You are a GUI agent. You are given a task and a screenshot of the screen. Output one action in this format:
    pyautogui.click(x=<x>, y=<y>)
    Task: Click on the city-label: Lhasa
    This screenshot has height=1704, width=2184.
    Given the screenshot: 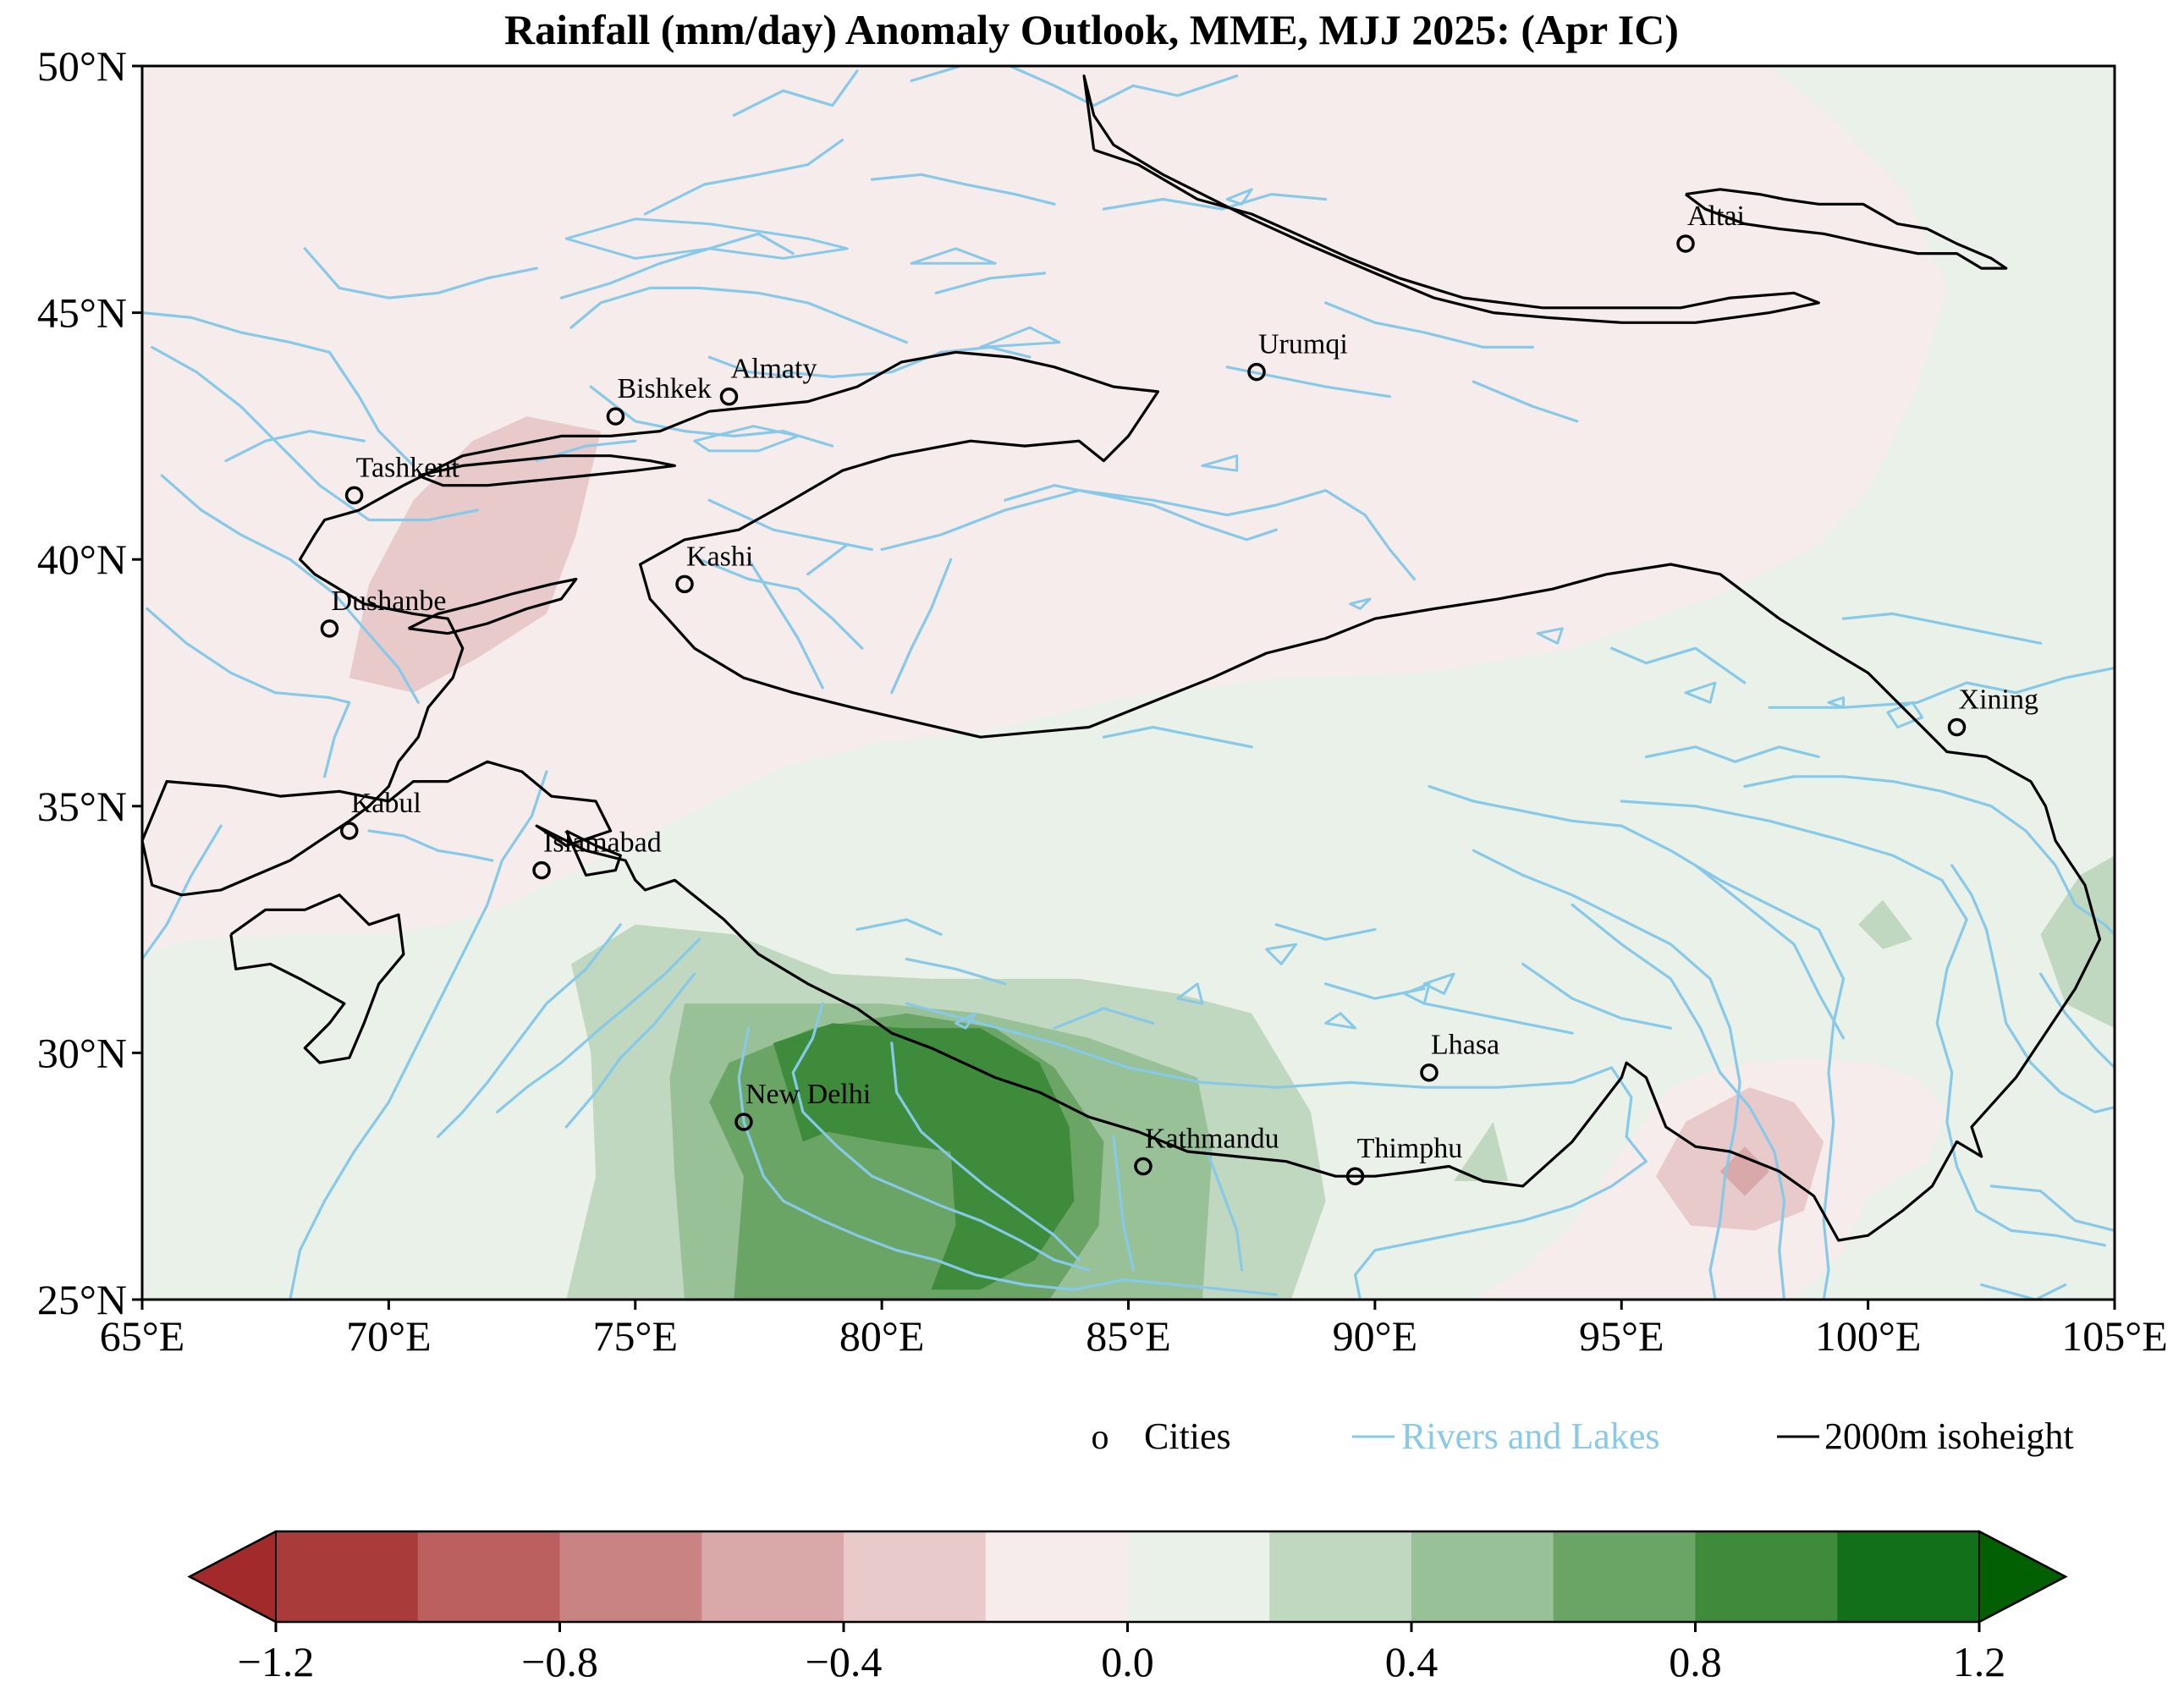 What is the action you would take?
    pyautogui.click(x=1465, y=1045)
    